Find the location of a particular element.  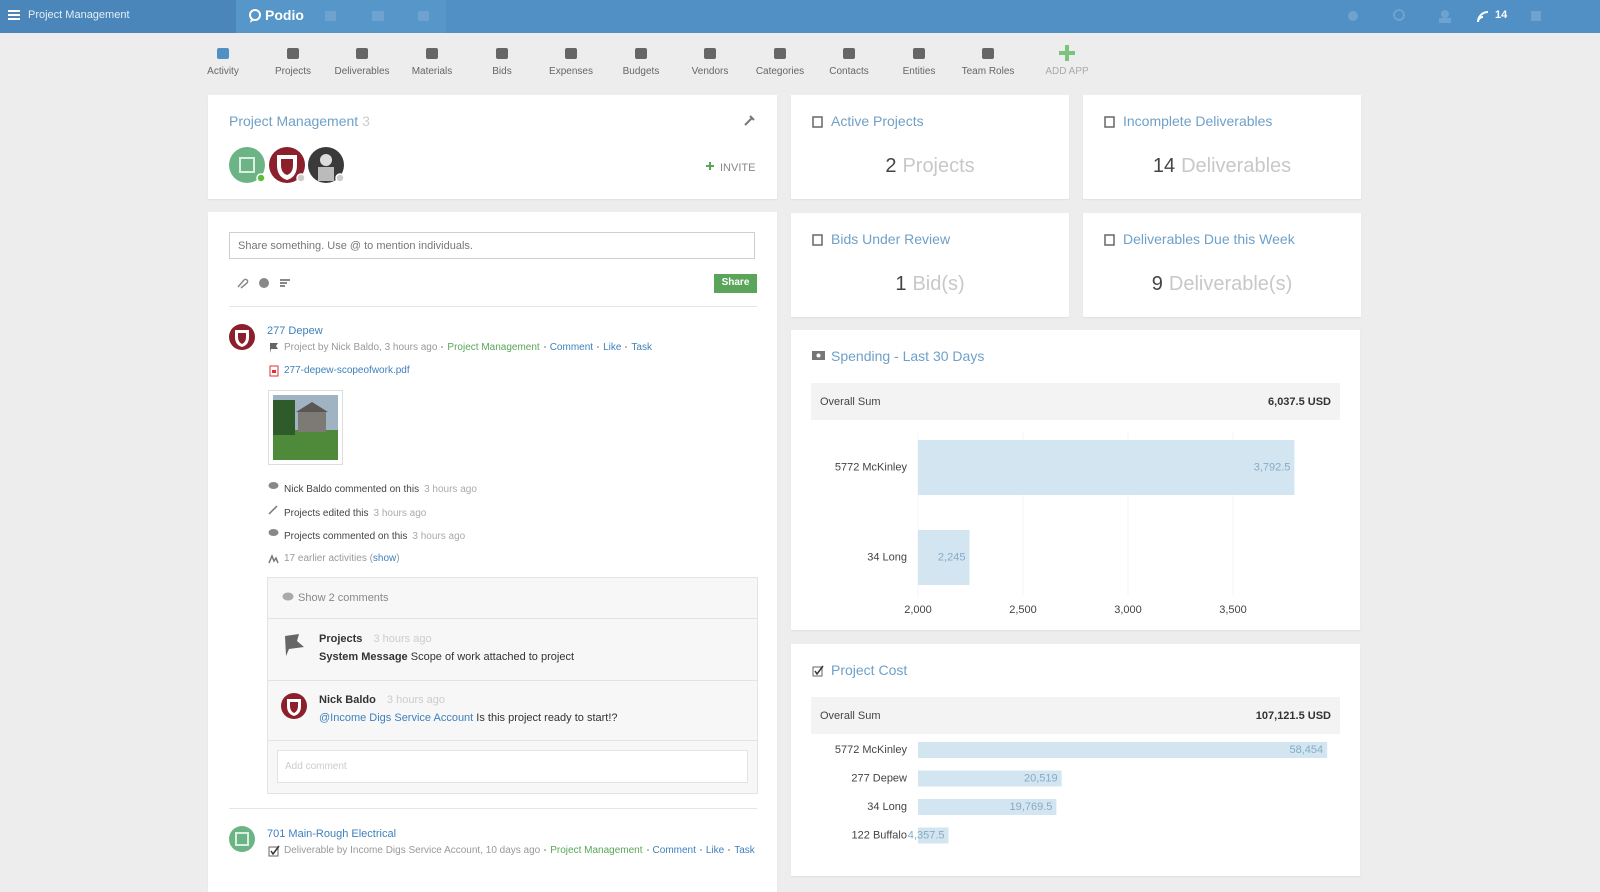

app-label: Materials is located at coordinates (432, 71).